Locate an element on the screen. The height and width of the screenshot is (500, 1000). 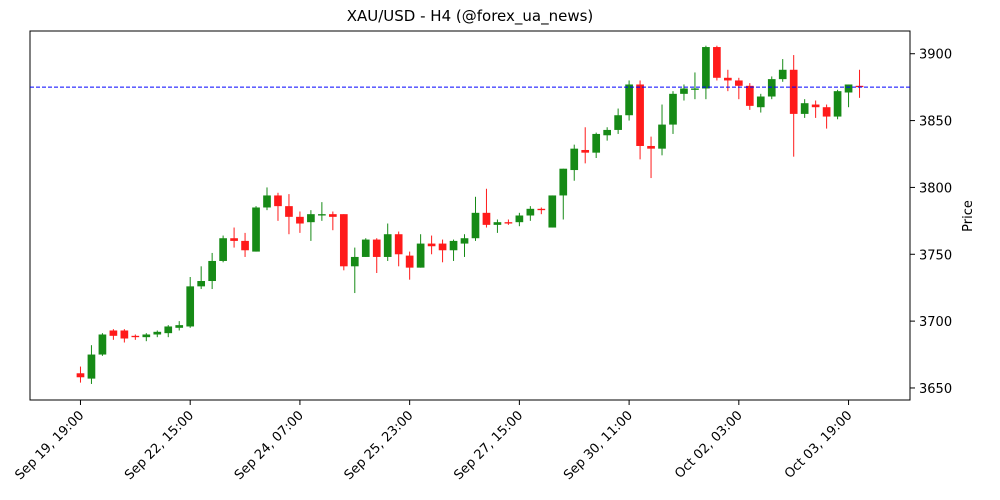
x-tick-label: Sep 19, 19:00 is located at coordinates (49, 445).